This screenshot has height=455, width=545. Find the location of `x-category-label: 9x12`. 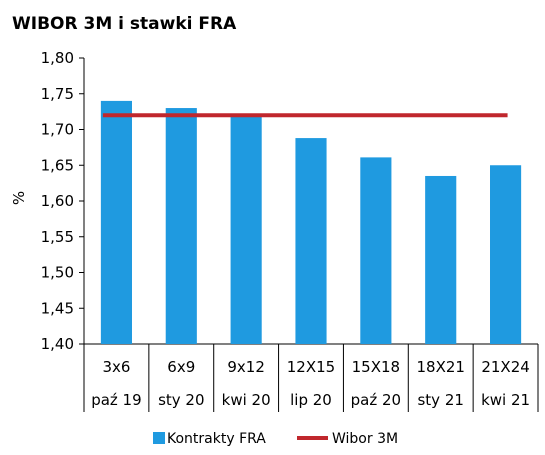

x-category-label: 9x12 is located at coordinates (246, 367).